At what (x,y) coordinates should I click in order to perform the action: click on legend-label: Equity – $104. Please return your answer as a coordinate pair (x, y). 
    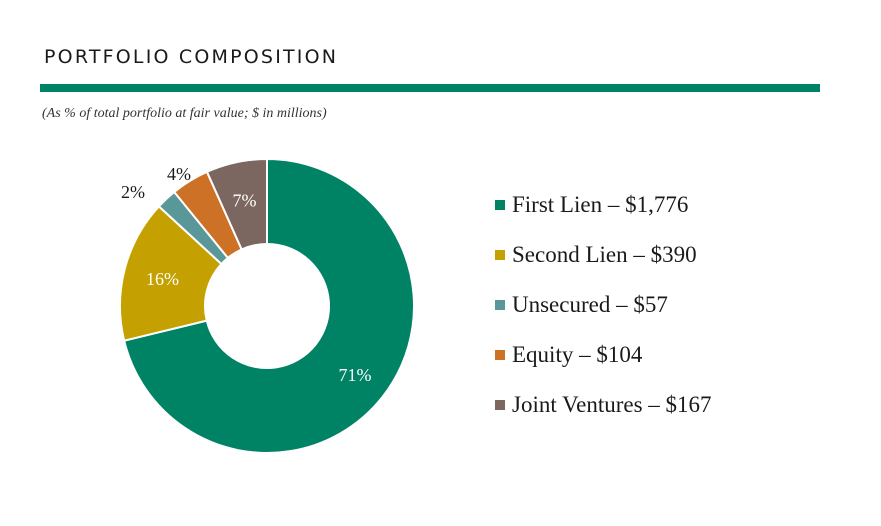
    Looking at the image, I should click on (577, 354).